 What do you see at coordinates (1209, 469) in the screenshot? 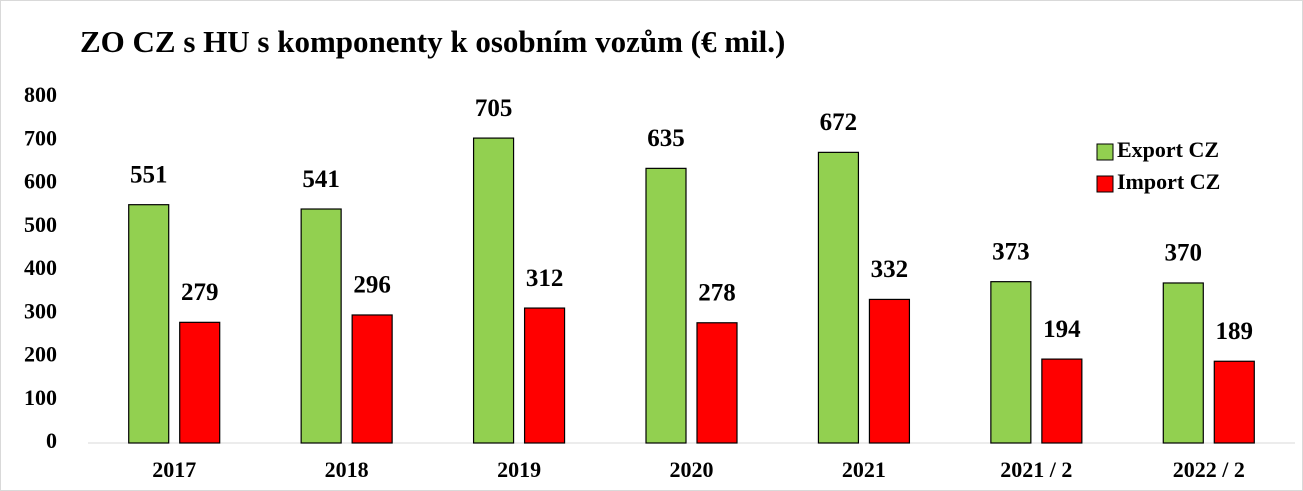
I see `x-tick-label: 2022 / 2` at bounding box center [1209, 469].